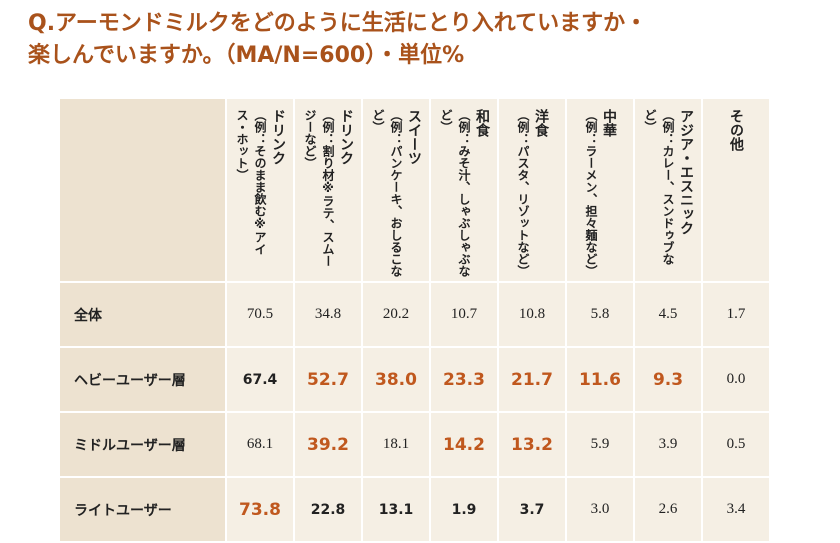 Image resolution: width=840 pixels, height=543 pixels. Describe the element at coordinates (668, 509) in the screenshot. I see `cell: 2.6` at that location.